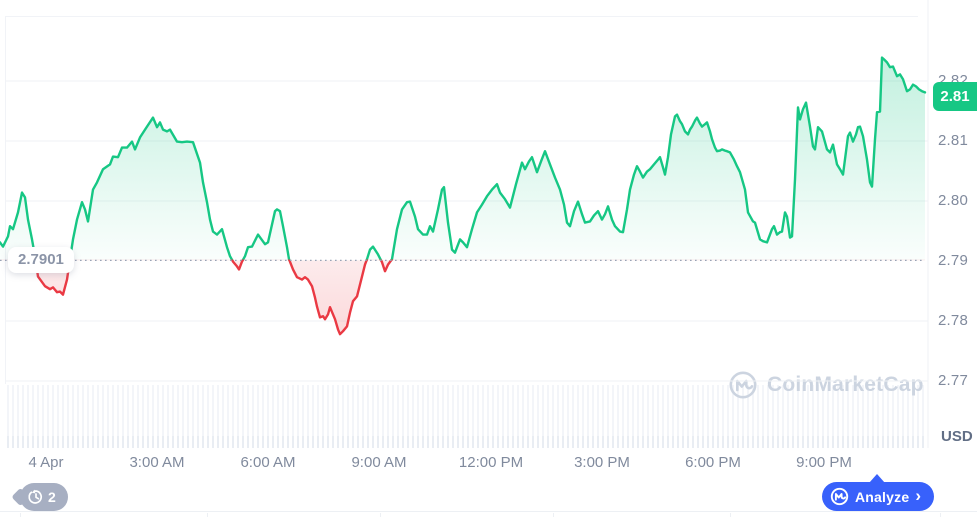 The height and width of the screenshot is (517, 977). I want to click on y-axis-tick: 2.79, so click(953, 260).